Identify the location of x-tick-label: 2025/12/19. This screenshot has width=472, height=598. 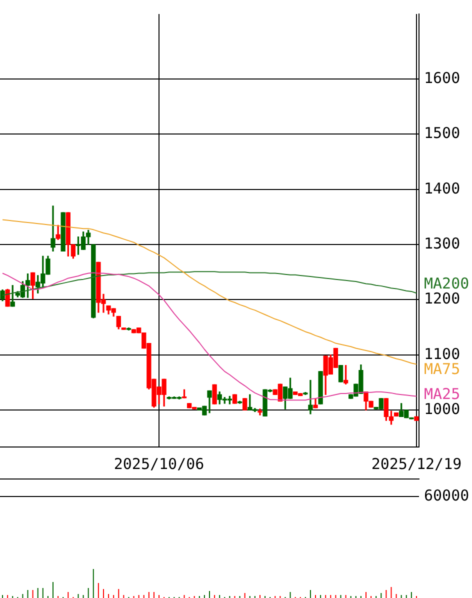
(416, 463).